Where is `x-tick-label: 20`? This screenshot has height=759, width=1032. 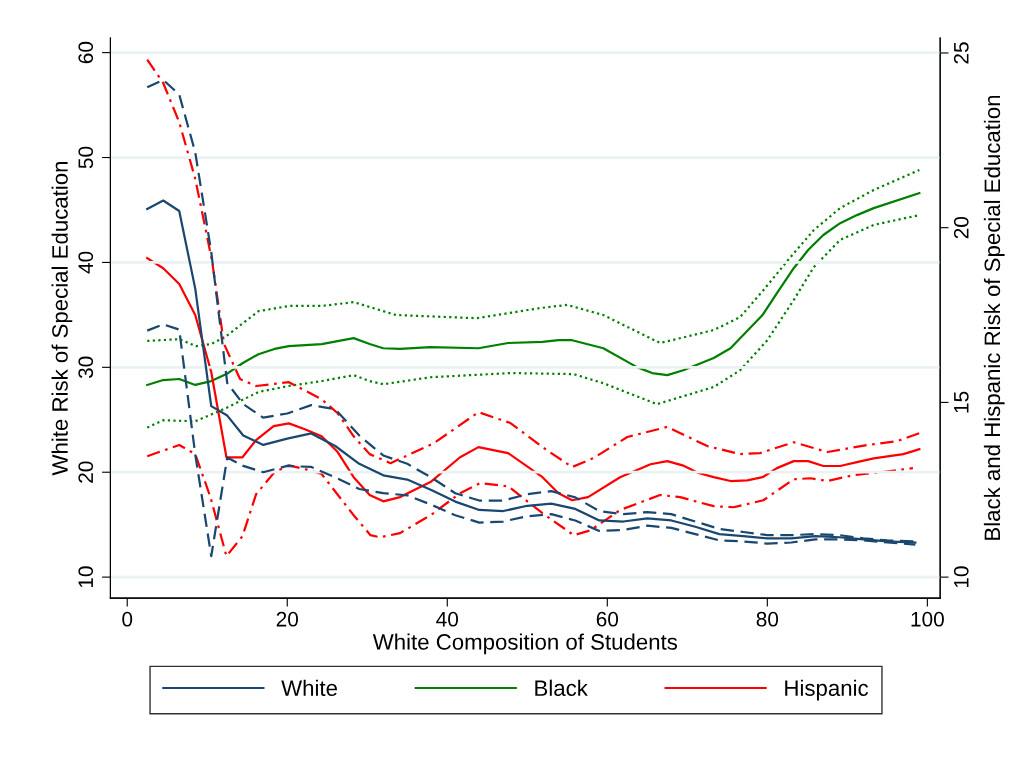
x-tick-label: 20 is located at coordinates (287, 619).